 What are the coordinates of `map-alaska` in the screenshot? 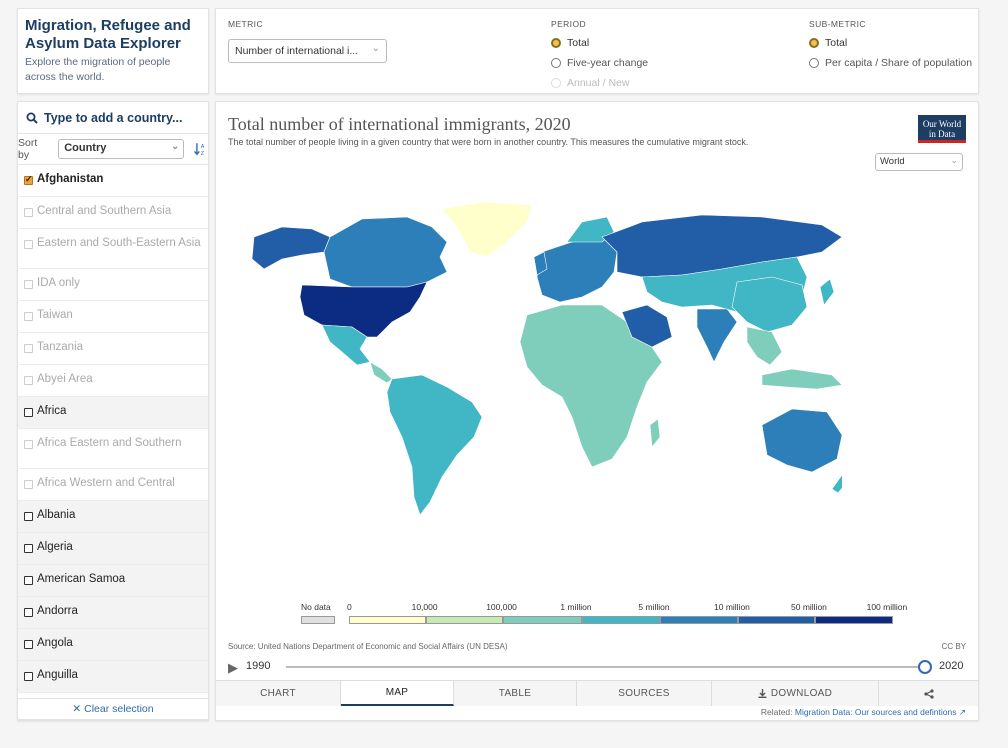 It's located at (291, 248).